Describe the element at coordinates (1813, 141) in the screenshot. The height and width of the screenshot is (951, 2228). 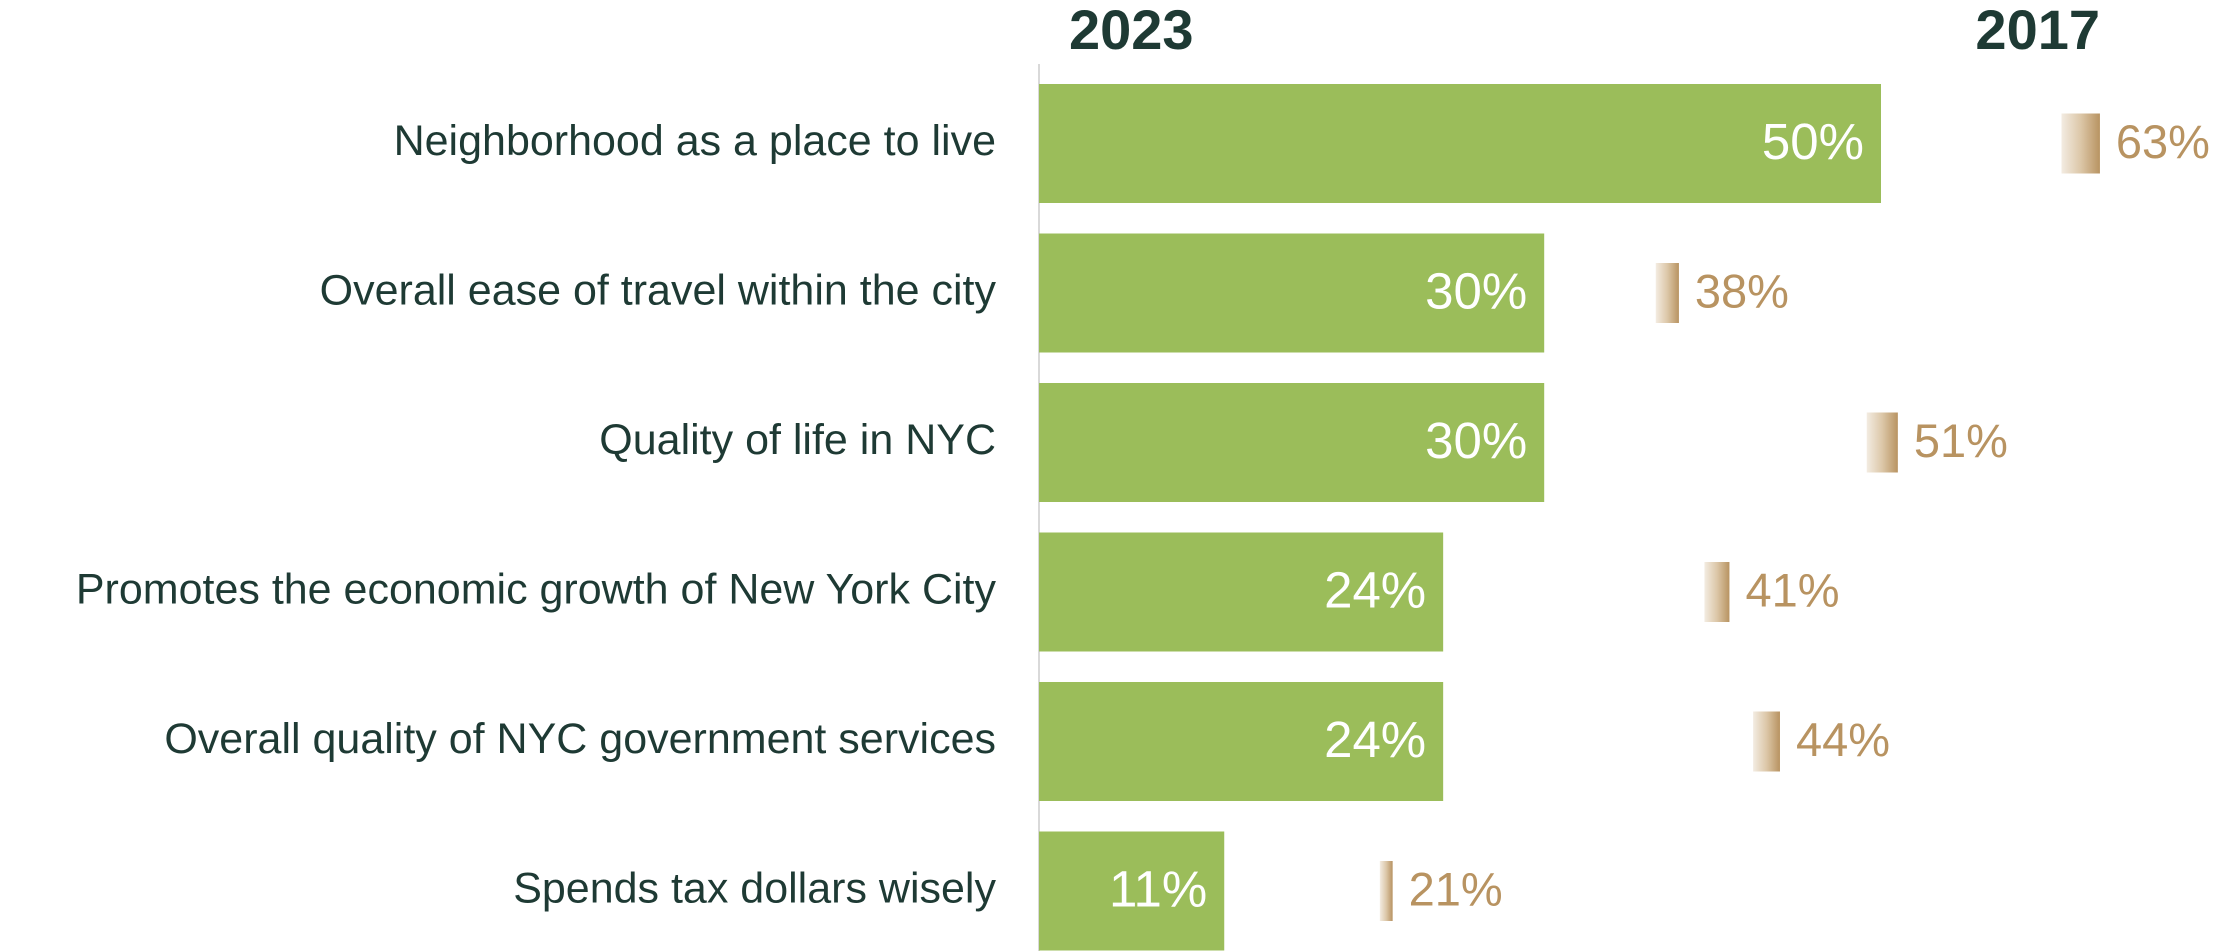
I see `value-label: 50%` at that location.